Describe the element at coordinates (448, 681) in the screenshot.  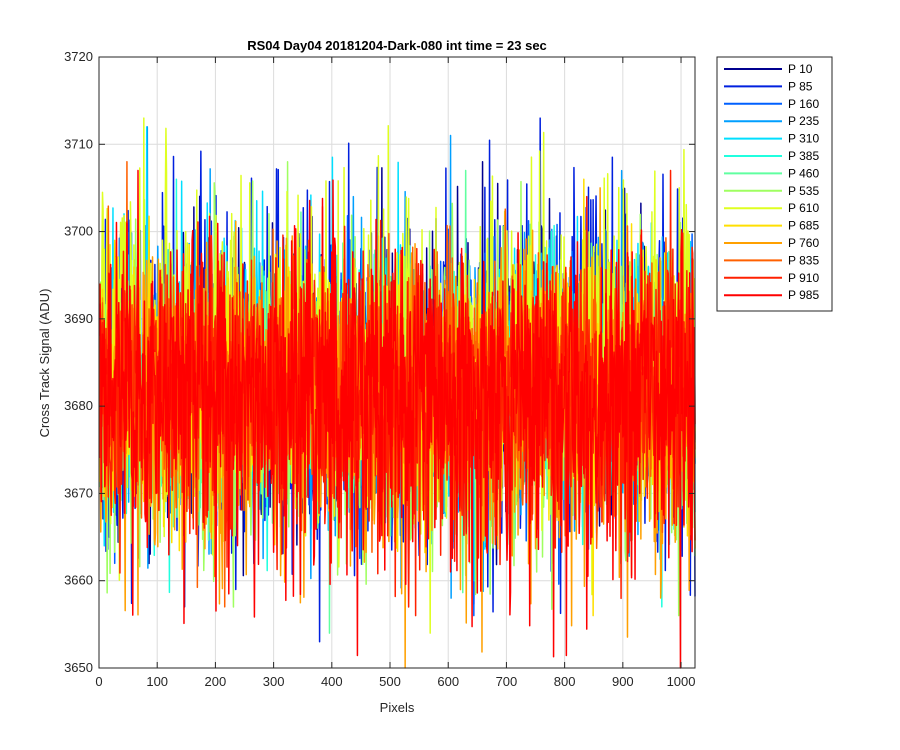
I see `x-tick-label: 600` at that location.